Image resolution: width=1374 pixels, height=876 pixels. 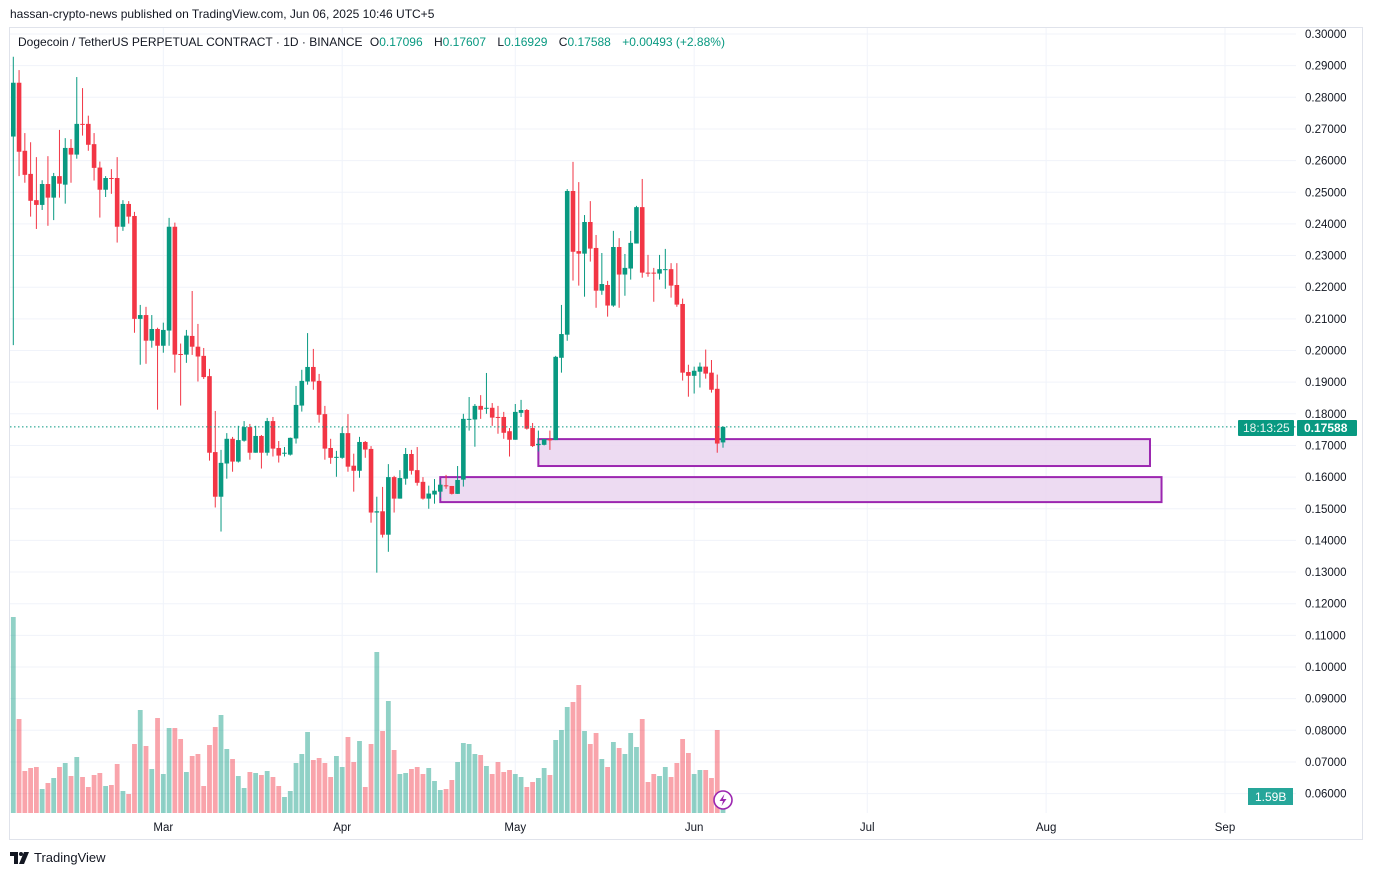 I want to click on tradingview-logo: TradingView, so click(x=58, y=857).